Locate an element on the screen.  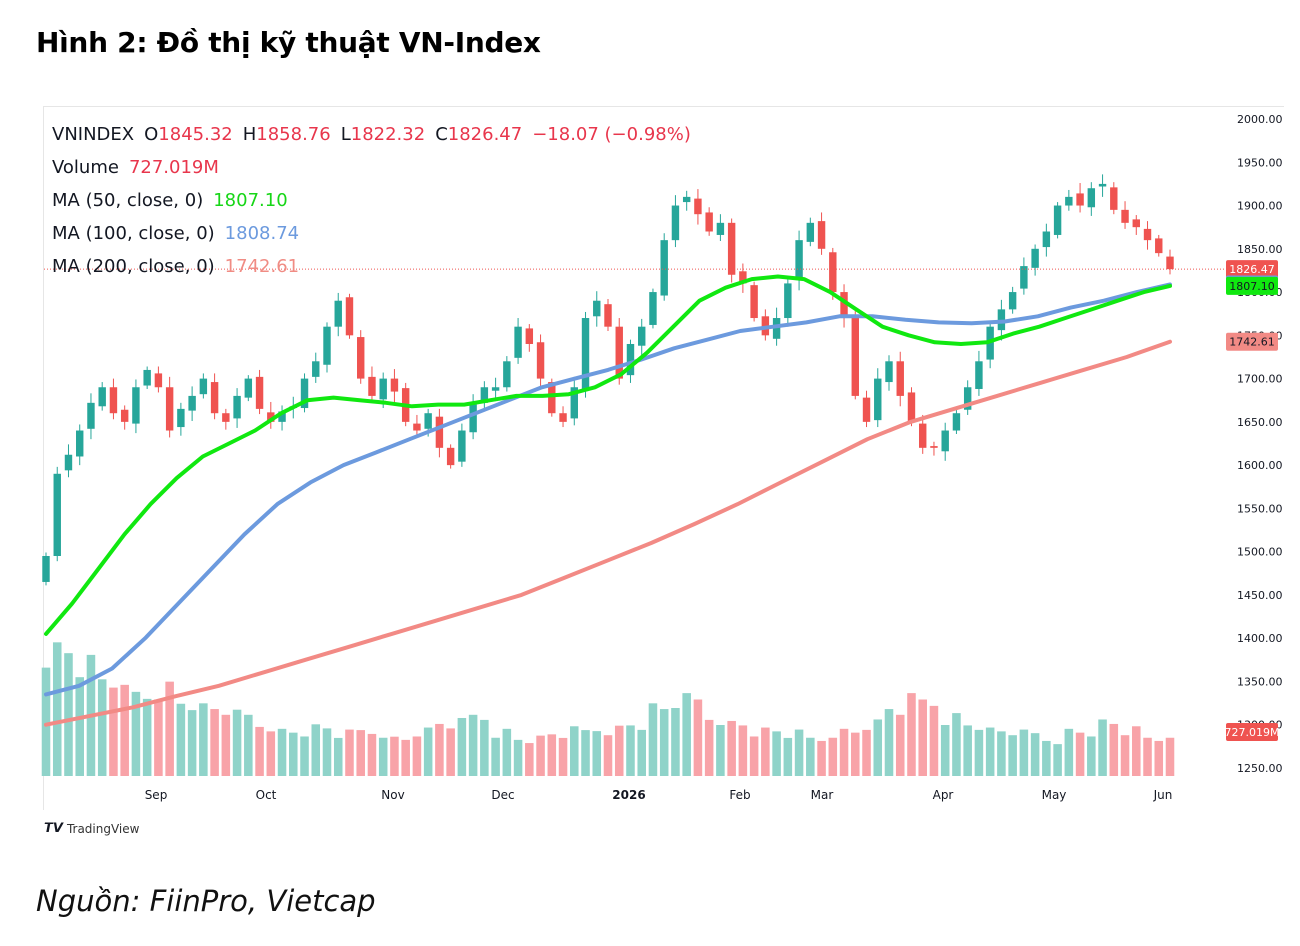
price-tick-label: 1650.00 is located at coordinates (1260, 422).